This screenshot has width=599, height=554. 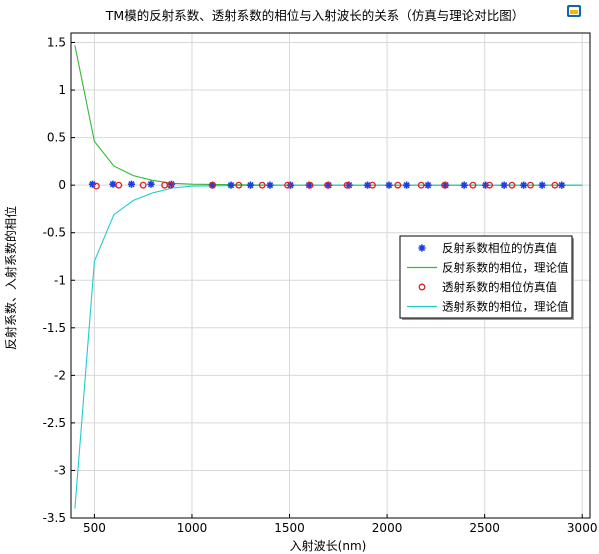 What do you see at coordinates (54, 423) in the screenshot?
I see `y-tick-label: -2.5` at bounding box center [54, 423].